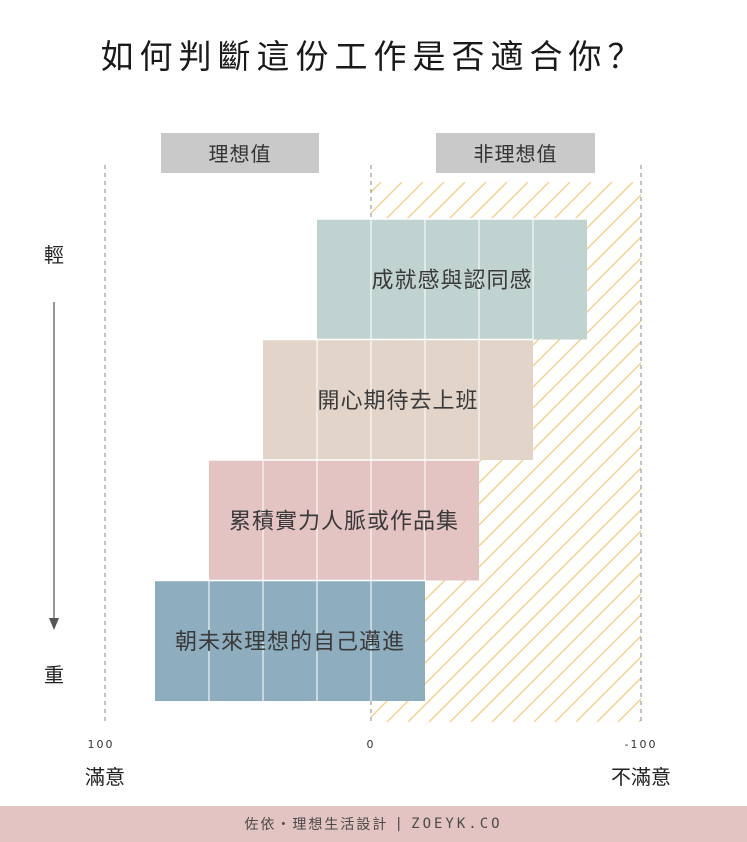  Describe the element at coordinates (316, 825) in the screenshot. I see `footer-brand-cn: 佐依・理想生活設計` at that location.